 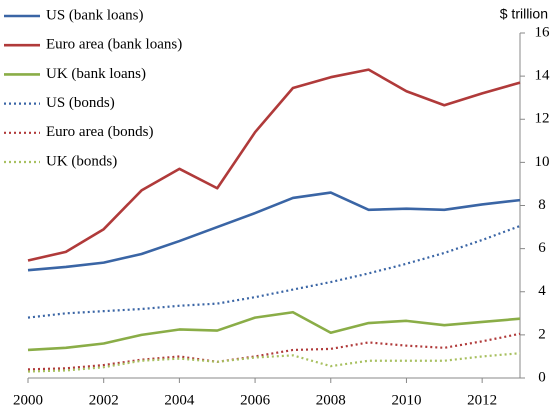 I want to click on y-tick-label: 12, so click(x=542, y=119).